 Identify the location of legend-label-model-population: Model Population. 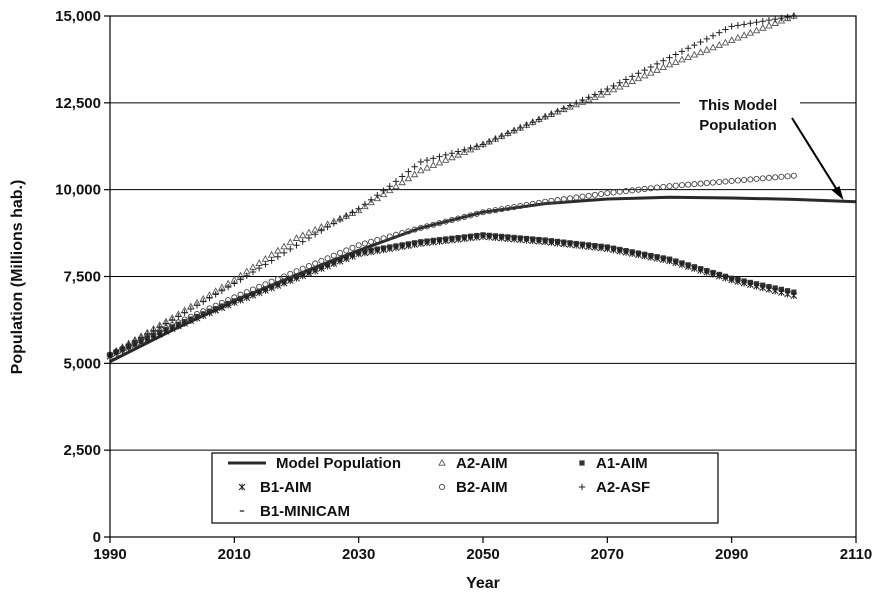
(338, 463).